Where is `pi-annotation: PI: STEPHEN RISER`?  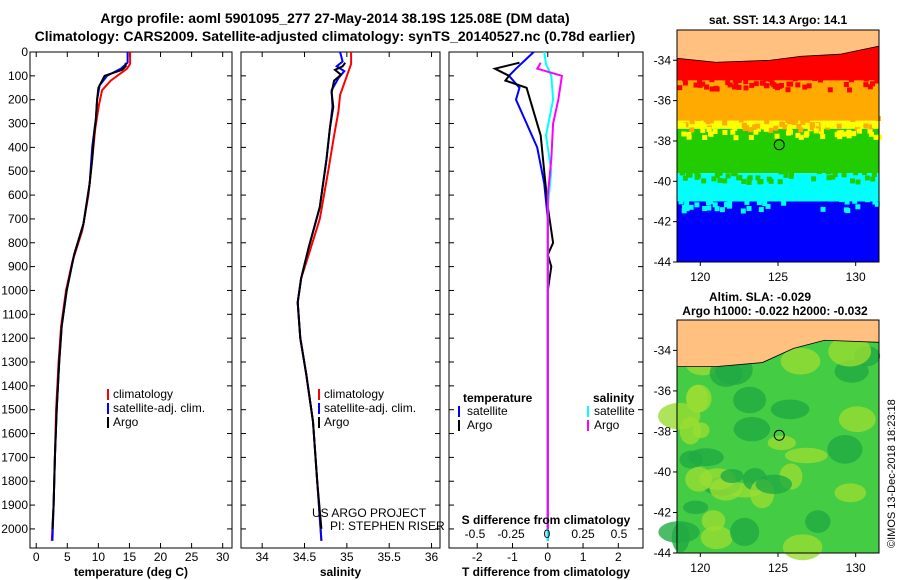
pi-annotation: PI: STEPHEN RISER is located at coordinates (387, 526).